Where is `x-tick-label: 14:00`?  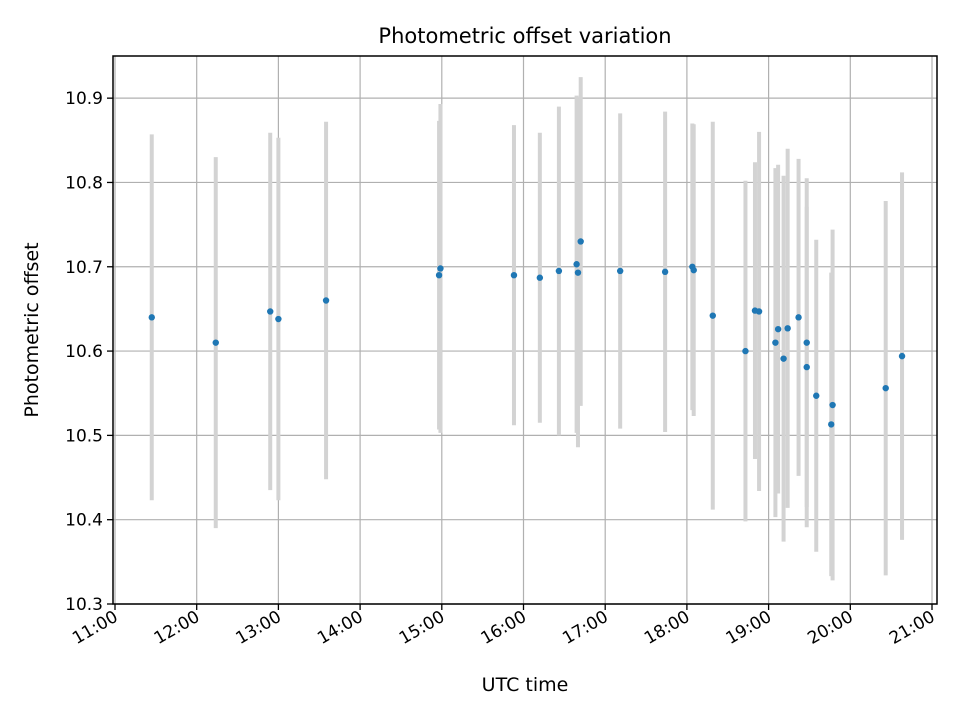
x-tick-label: 14:00 is located at coordinates (340, 628).